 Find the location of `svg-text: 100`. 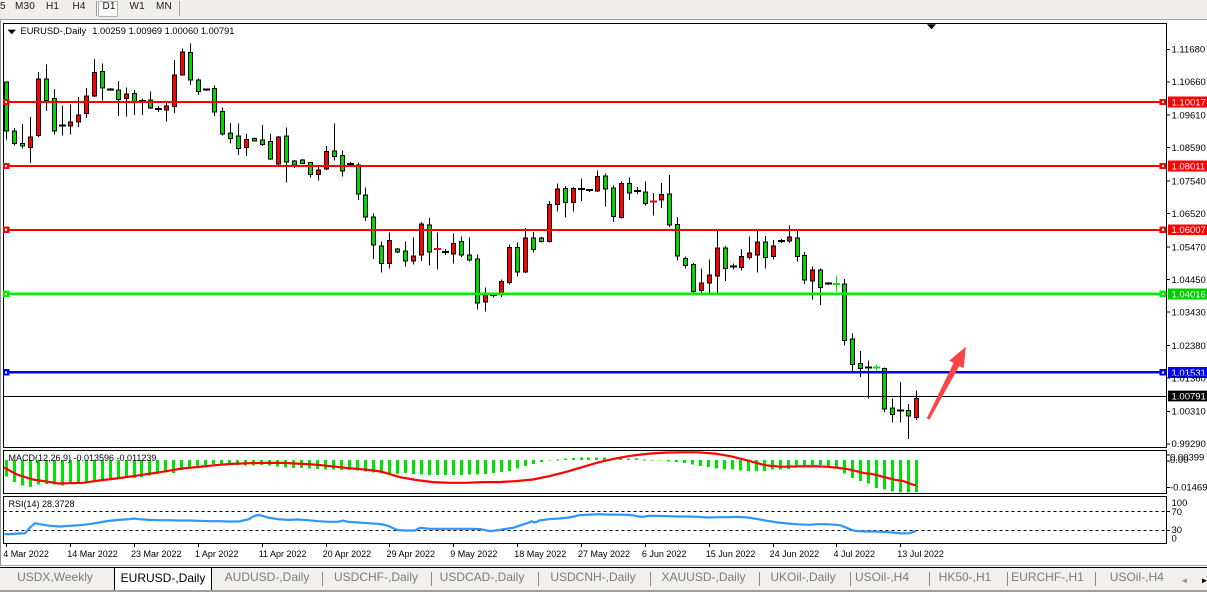

svg-text: 100 is located at coordinates (1180, 503).